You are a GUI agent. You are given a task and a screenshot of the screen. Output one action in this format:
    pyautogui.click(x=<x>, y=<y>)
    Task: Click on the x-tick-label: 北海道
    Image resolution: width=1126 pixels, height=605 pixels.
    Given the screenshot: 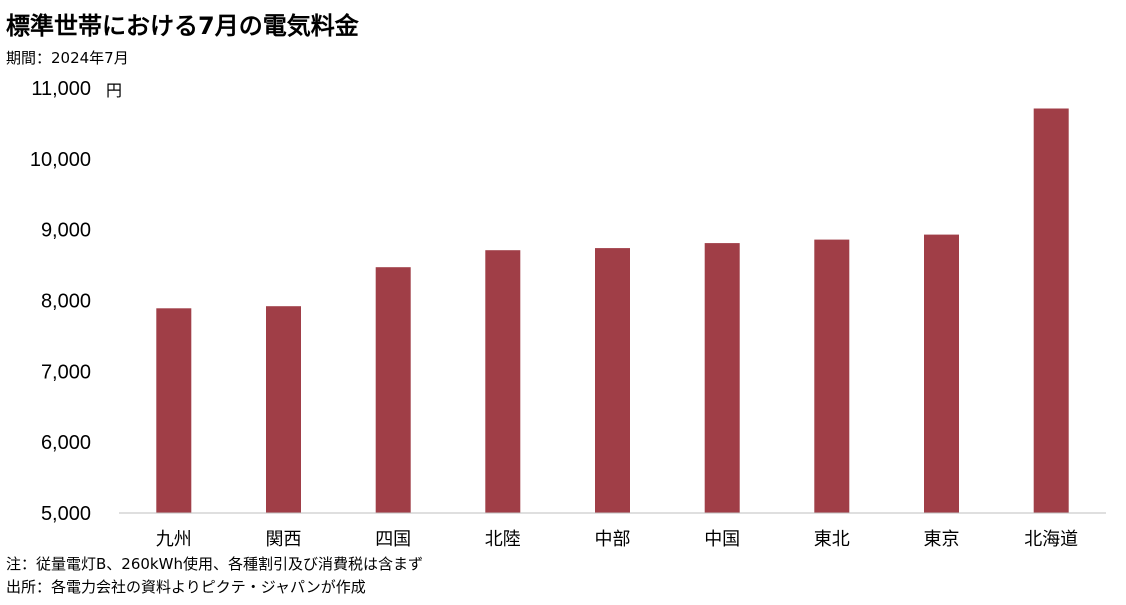 What is the action you would take?
    pyautogui.click(x=1051, y=539)
    